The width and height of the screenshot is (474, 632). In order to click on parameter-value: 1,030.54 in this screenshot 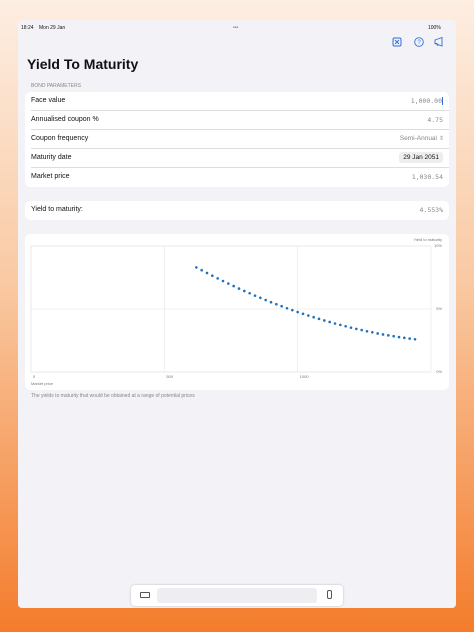, I will do `click(427, 177)`.